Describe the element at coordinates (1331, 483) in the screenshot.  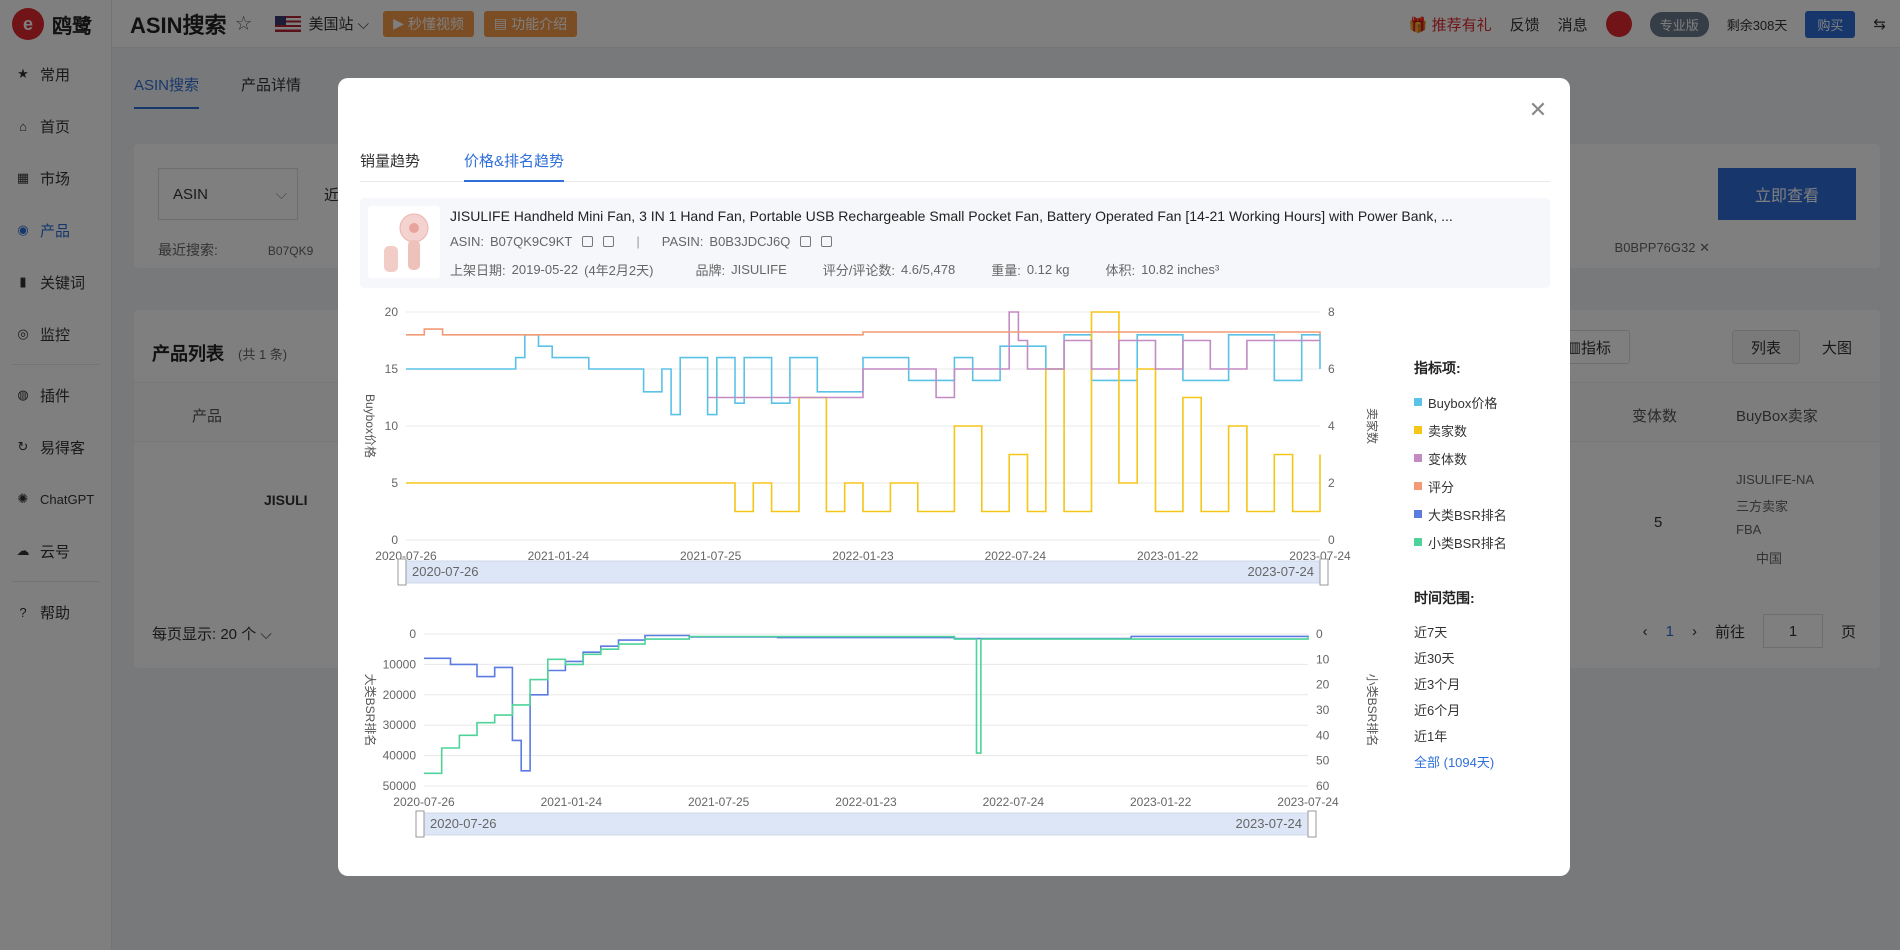
I see `y2-tick-label: 2` at that location.